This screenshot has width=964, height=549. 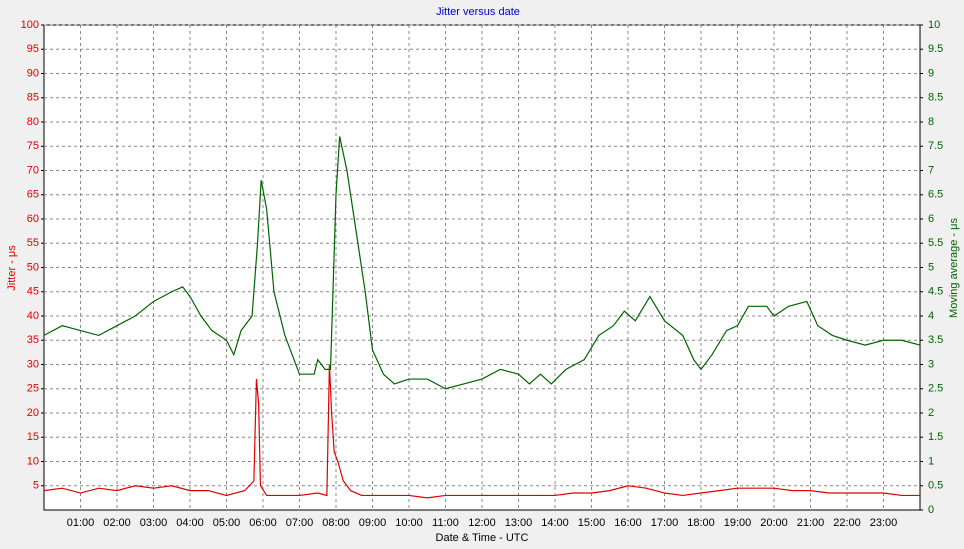 What do you see at coordinates (33, 49) in the screenshot?
I see `y-tick-label: 95` at bounding box center [33, 49].